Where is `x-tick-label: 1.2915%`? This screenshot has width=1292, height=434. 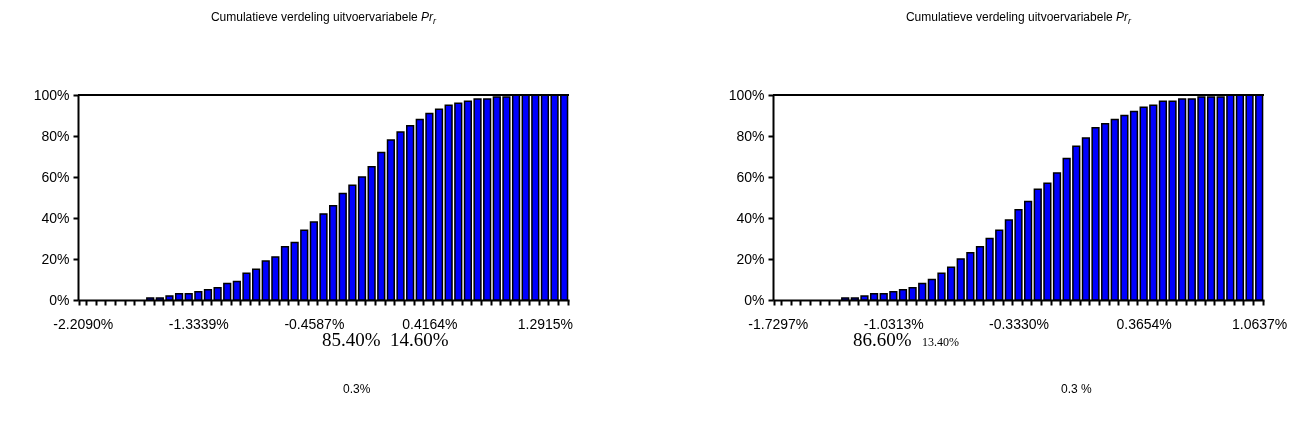
x-tick-label: 1.2915% is located at coordinates (545, 323).